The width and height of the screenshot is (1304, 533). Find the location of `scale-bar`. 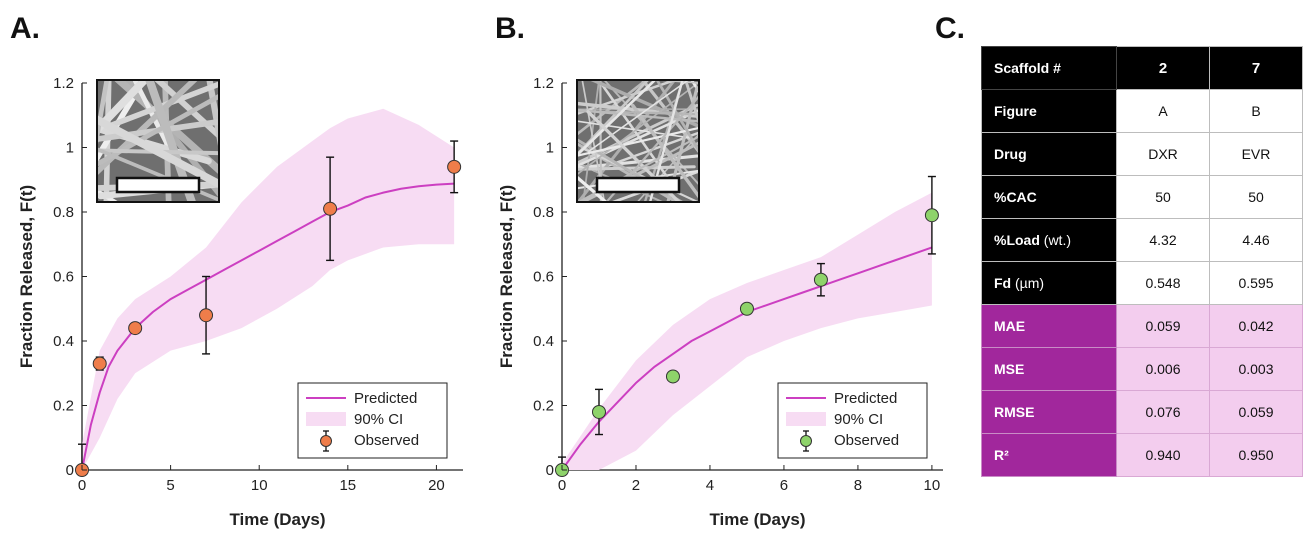

scale-bar is located at coordinates (638, 185).